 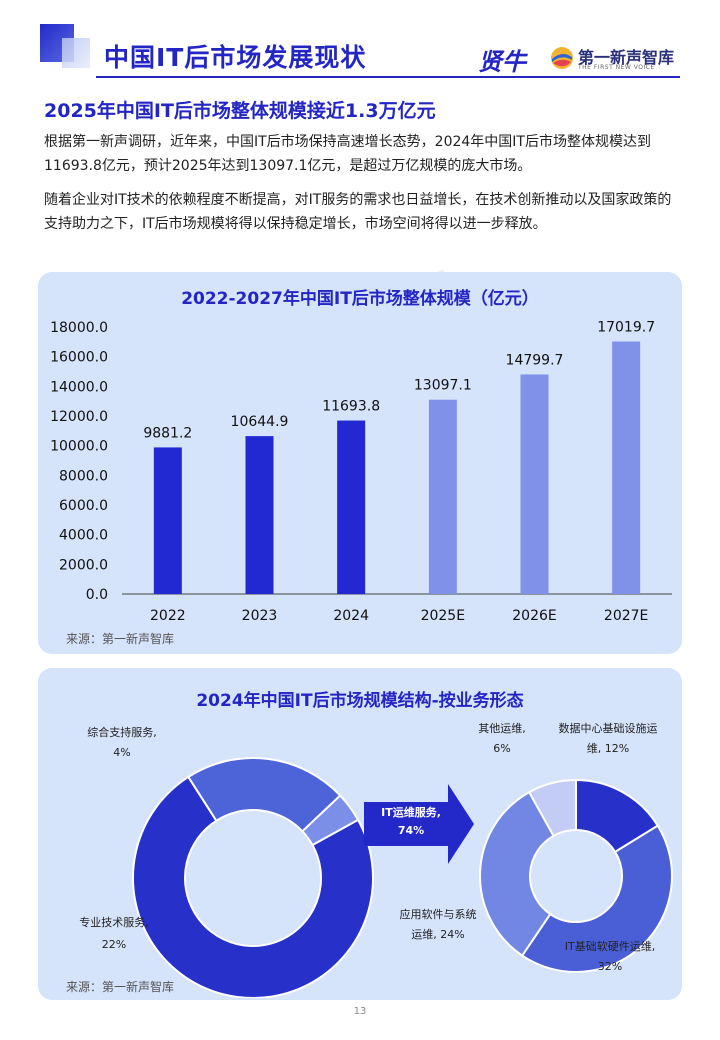 What do you see at coordinates (535, 360) in the screenshot?
I see `bar-value-label: 14799.7` at bounding box center [535, 360].